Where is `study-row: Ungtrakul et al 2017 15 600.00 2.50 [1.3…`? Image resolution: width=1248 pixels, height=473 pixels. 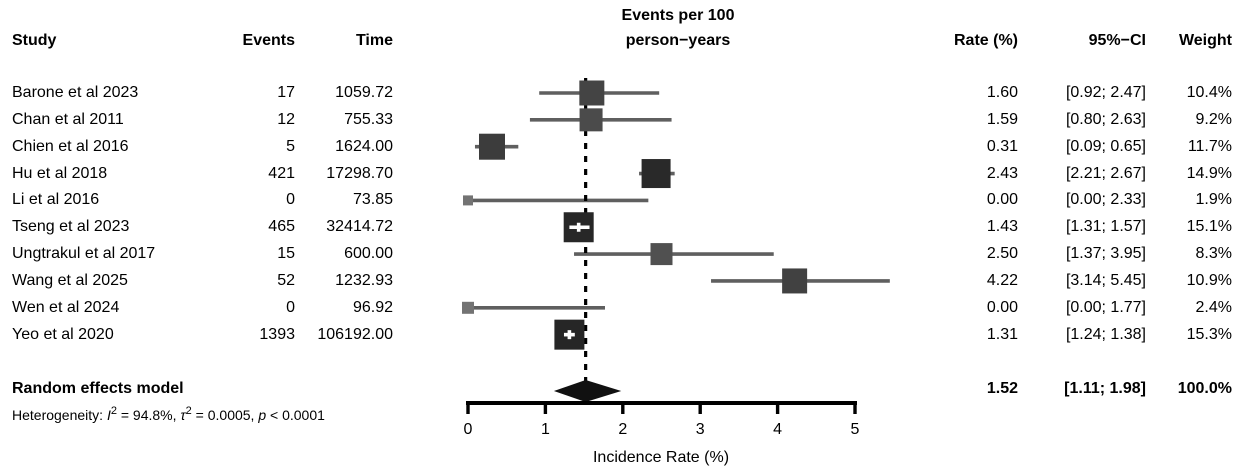 study-row: Ungtrakul et al 2017 15 600.00 2.50 [1.3… is located at coordinates (624, 254).